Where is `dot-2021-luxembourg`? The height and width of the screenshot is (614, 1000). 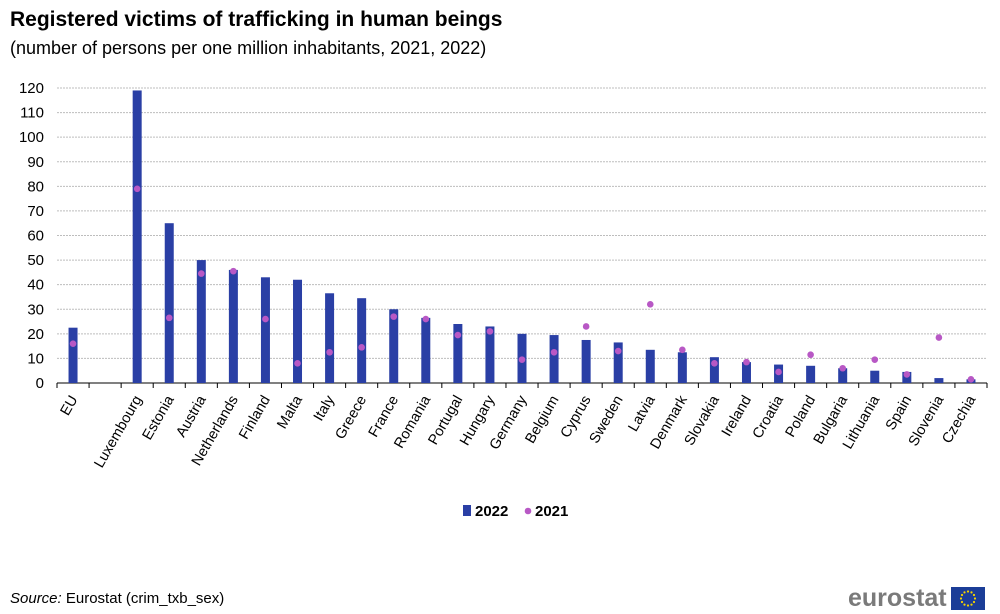 dot-2021-luxembourg is located at coordinates (137, 189).